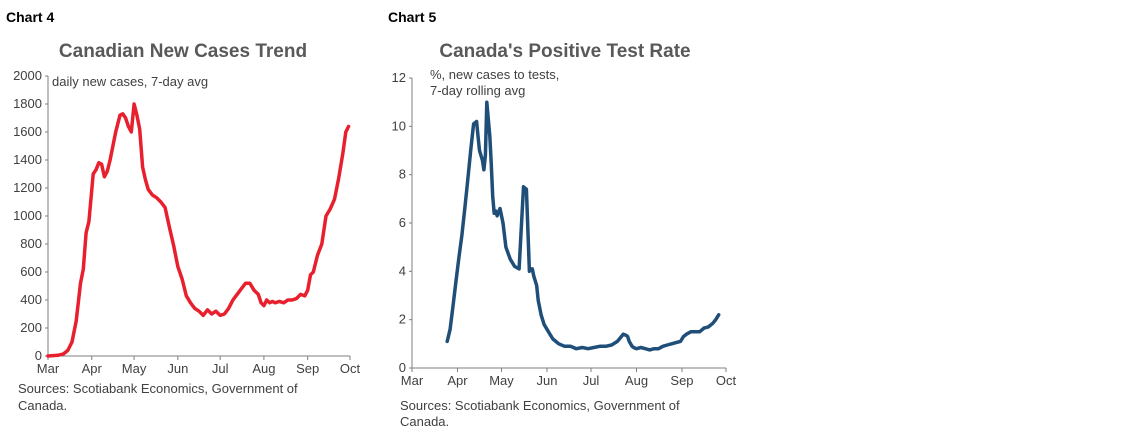 This screenshot has width=1125, height=439. Describe the element at coordinates (27, 159) in the screenshot. I see `y-tick-label: 1400` at that location.